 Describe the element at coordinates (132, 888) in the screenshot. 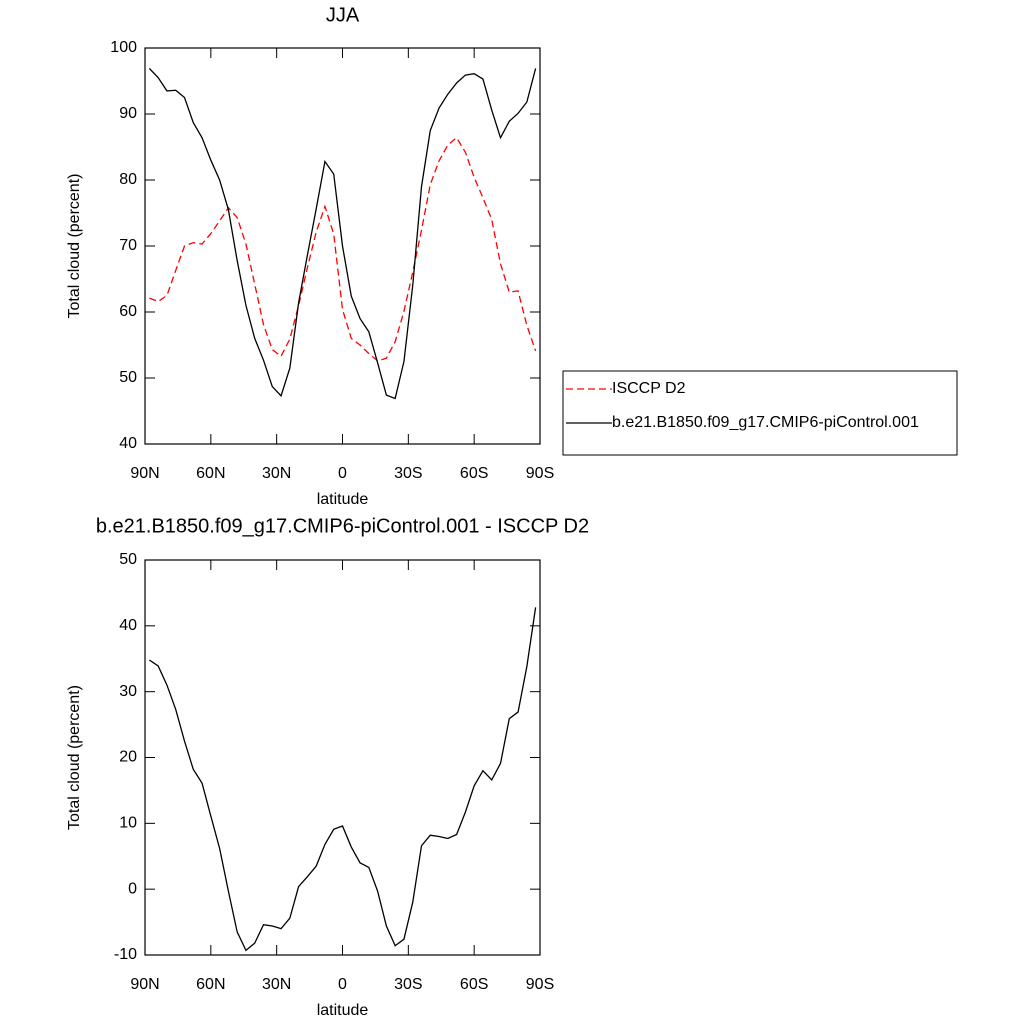

I see `y-tick-label: 0` at that location.